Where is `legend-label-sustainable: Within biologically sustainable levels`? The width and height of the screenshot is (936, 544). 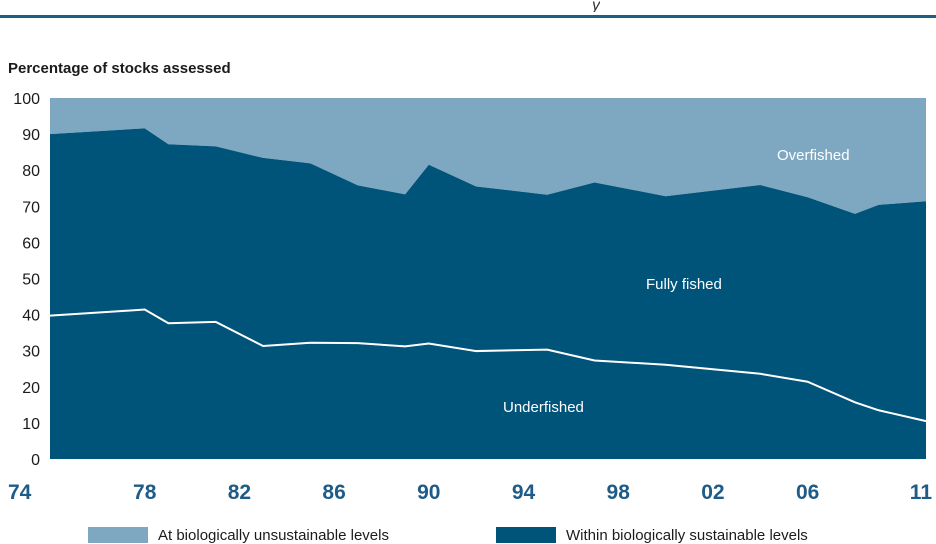 legend-label-sustainable: Within biologically sustainable levels is located at coordinates (687, 535).